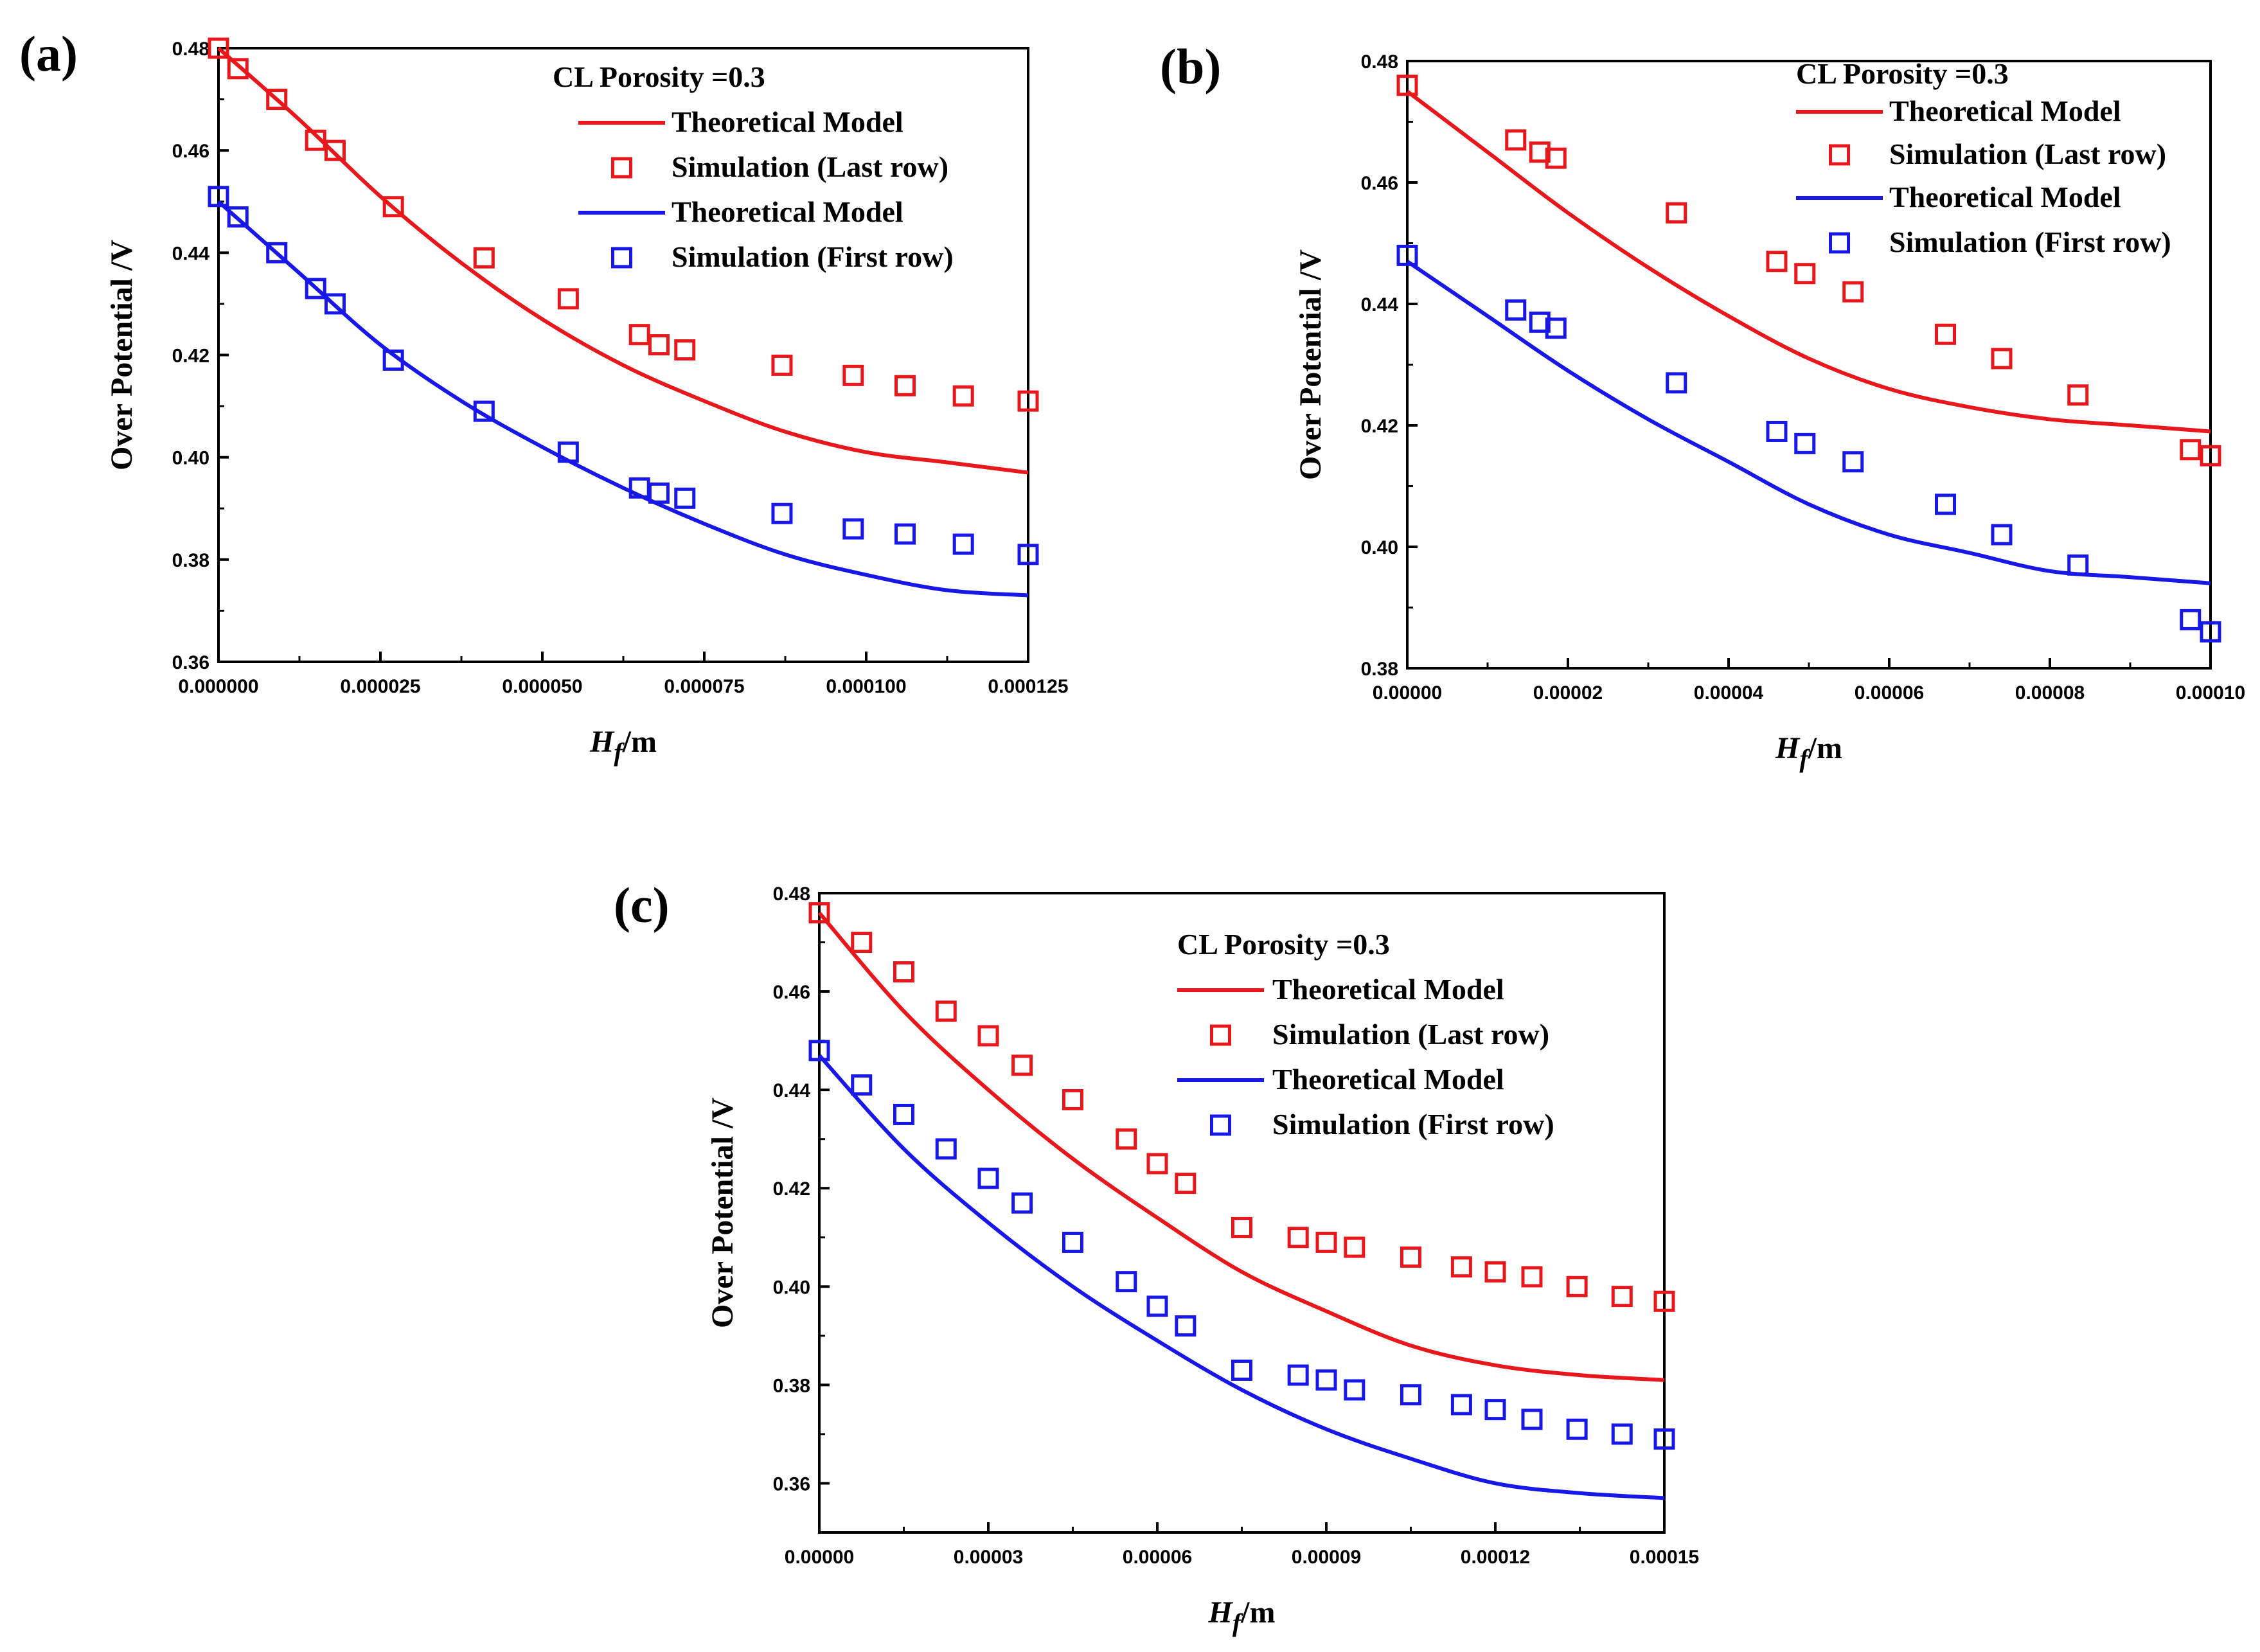 The image size is (2260, 1652). What do you see at coordinates (1379, 669) in the screenshot?
I see `y-tick-label: 0.38` at bounding box center [1379, 669].